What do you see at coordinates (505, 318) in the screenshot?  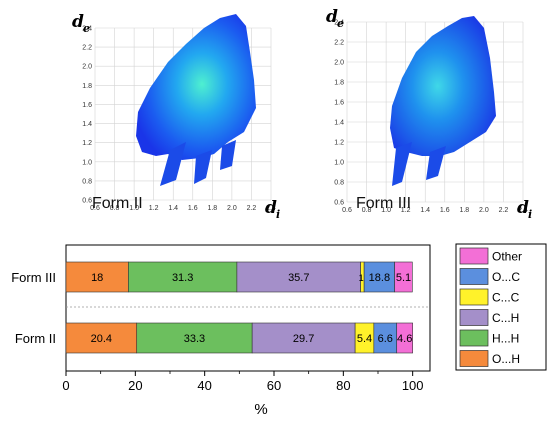 I see `legend-label: C...H` at bounding box center [505, 318].